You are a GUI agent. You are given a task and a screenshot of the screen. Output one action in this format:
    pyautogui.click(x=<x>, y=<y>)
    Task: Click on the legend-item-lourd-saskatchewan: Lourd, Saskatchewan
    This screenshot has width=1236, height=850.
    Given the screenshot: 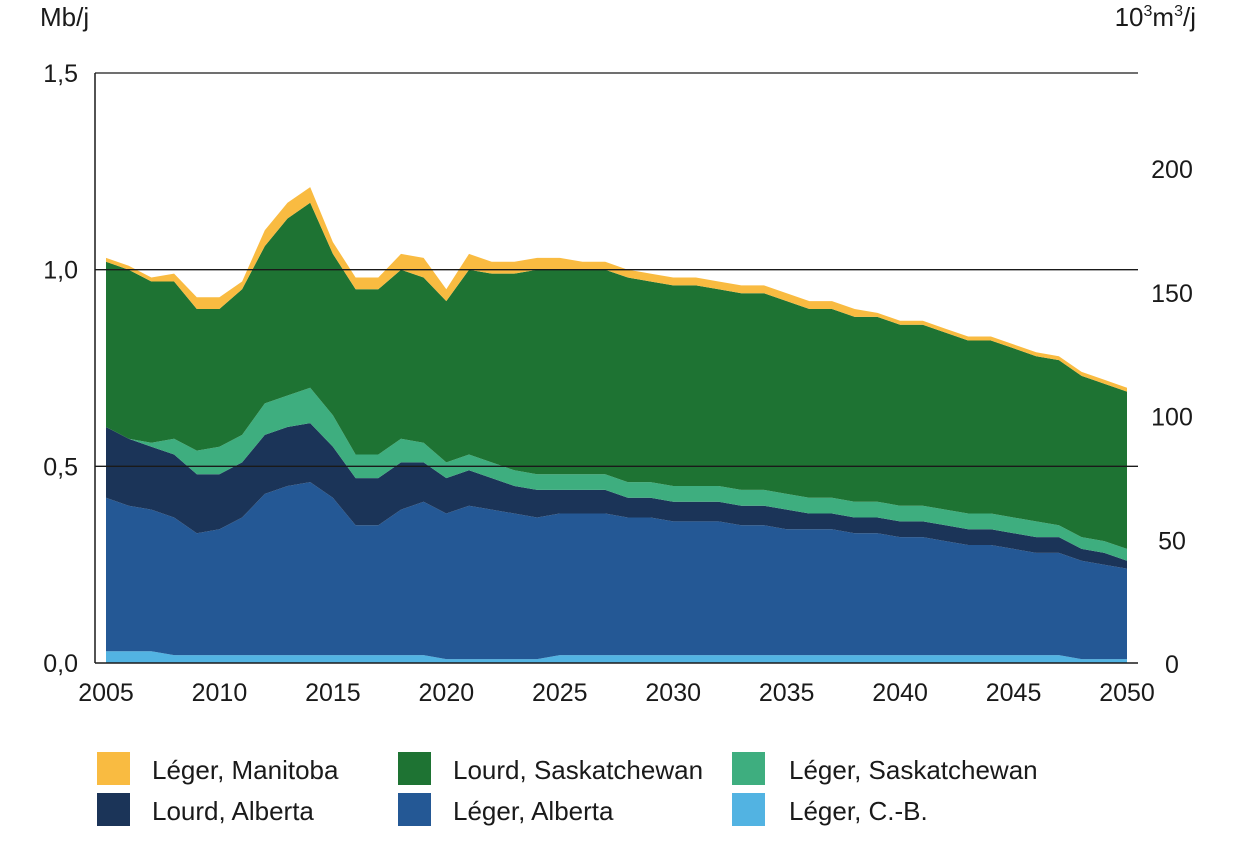 What is the action you would take?
    pyautogui.click(x=550, y=768)
    